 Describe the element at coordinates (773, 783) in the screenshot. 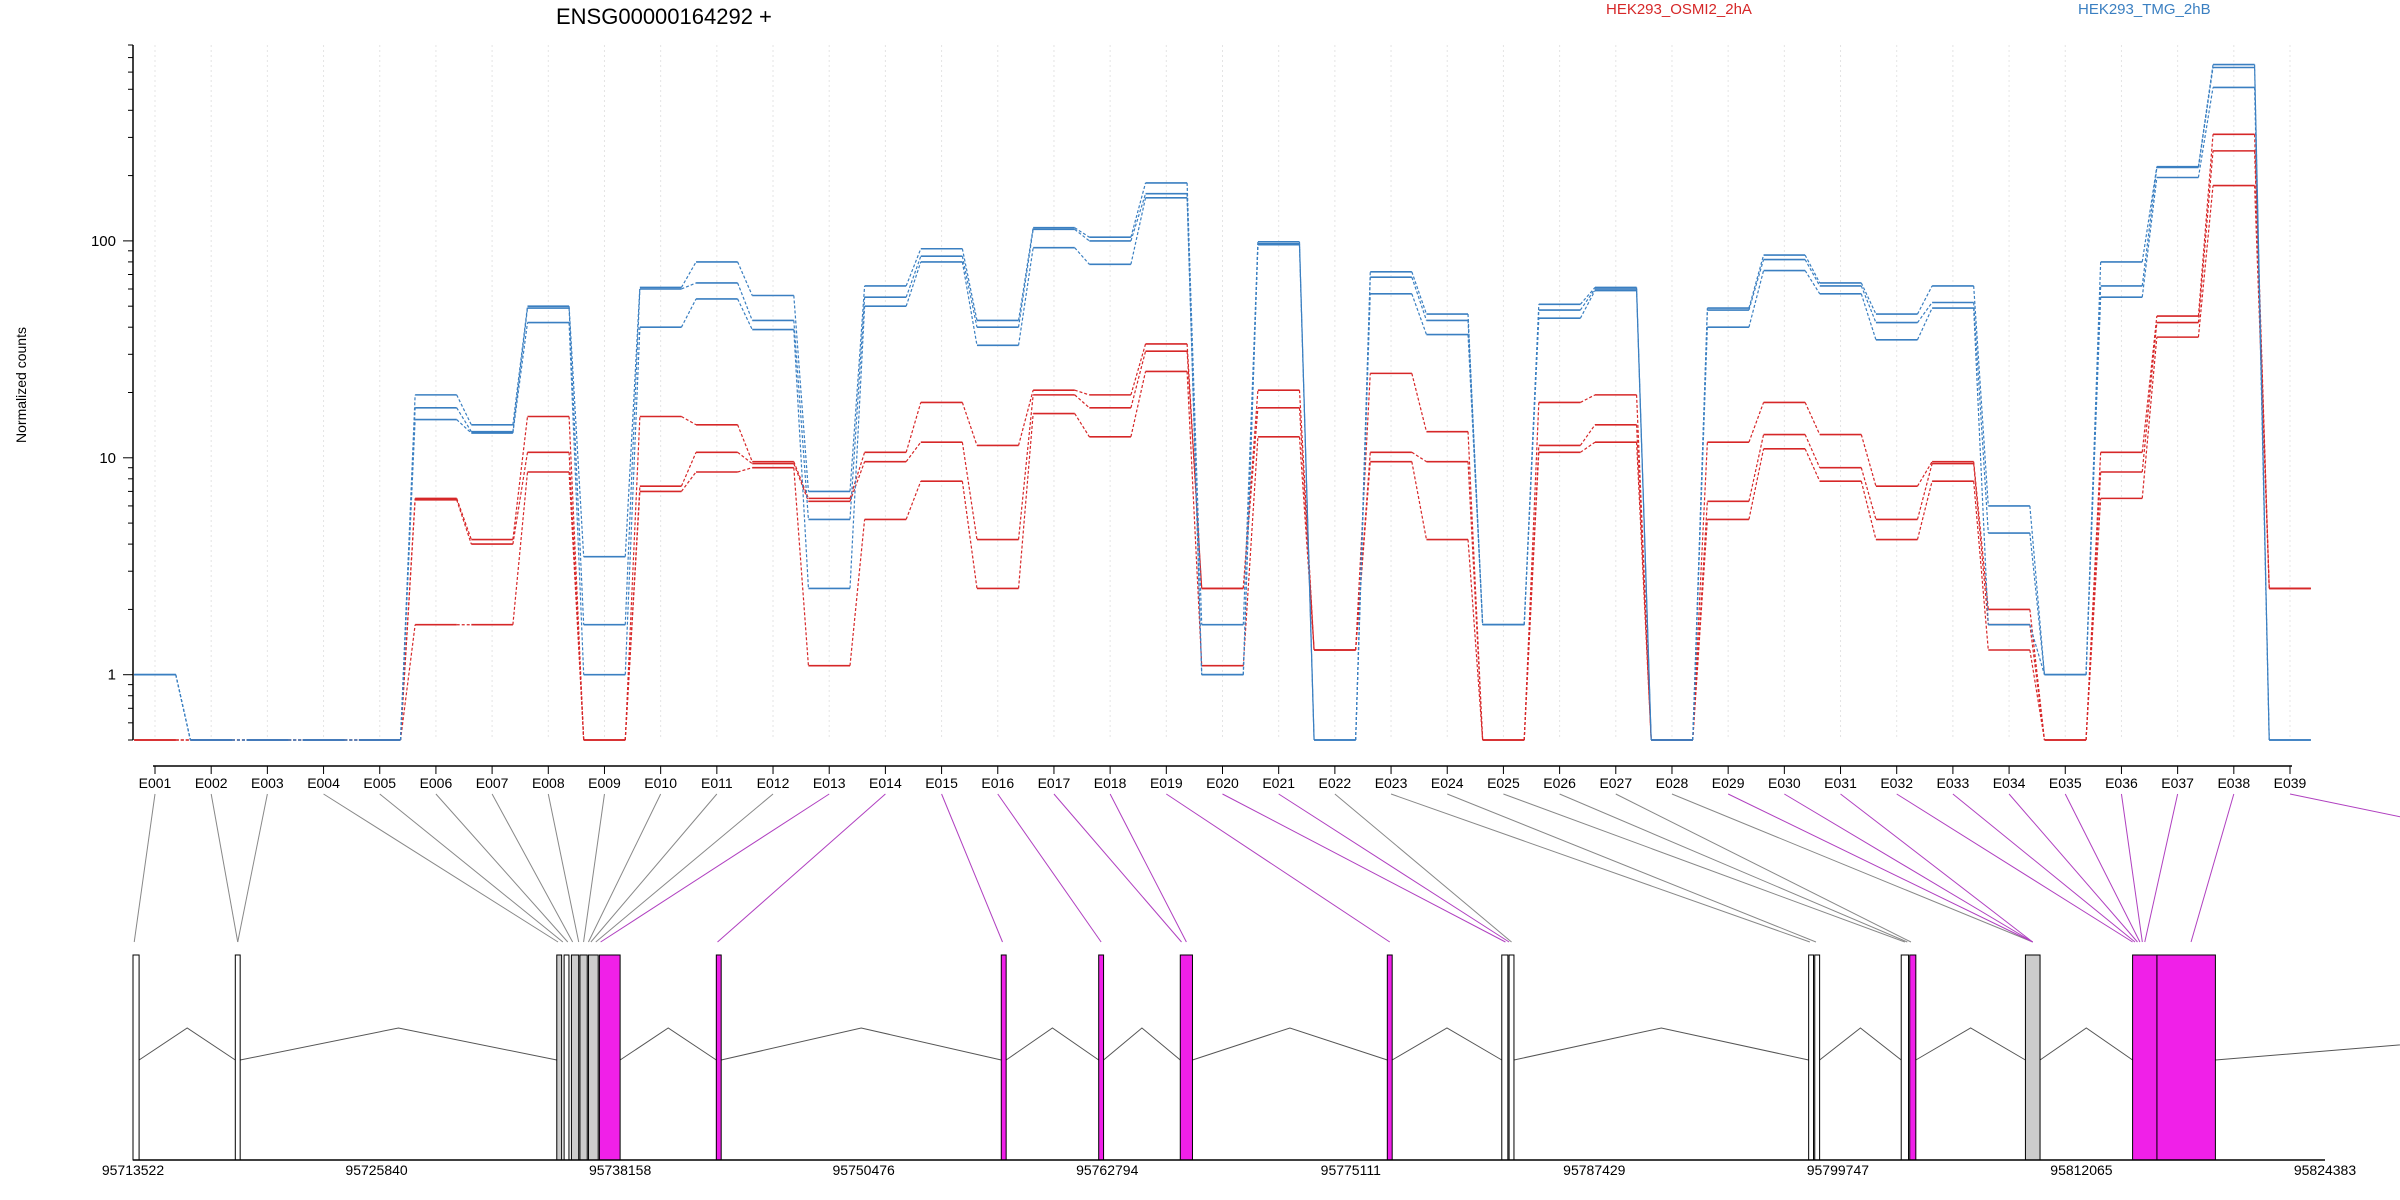

I see `exon-label: E012` at that location.